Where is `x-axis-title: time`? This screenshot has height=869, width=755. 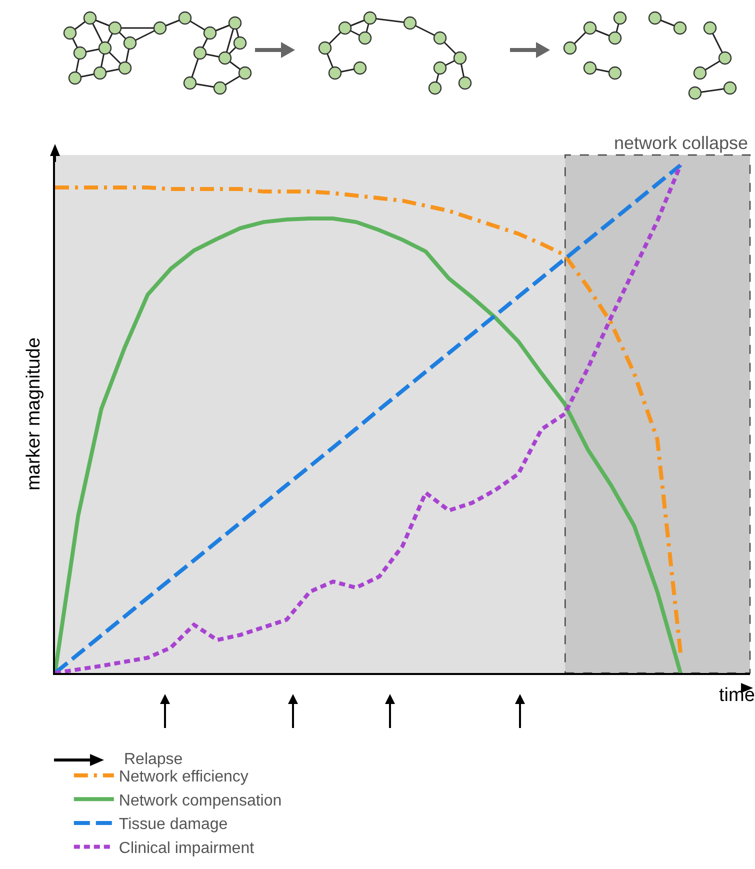
x-axis-title: time is located at coordinates (737, 695).